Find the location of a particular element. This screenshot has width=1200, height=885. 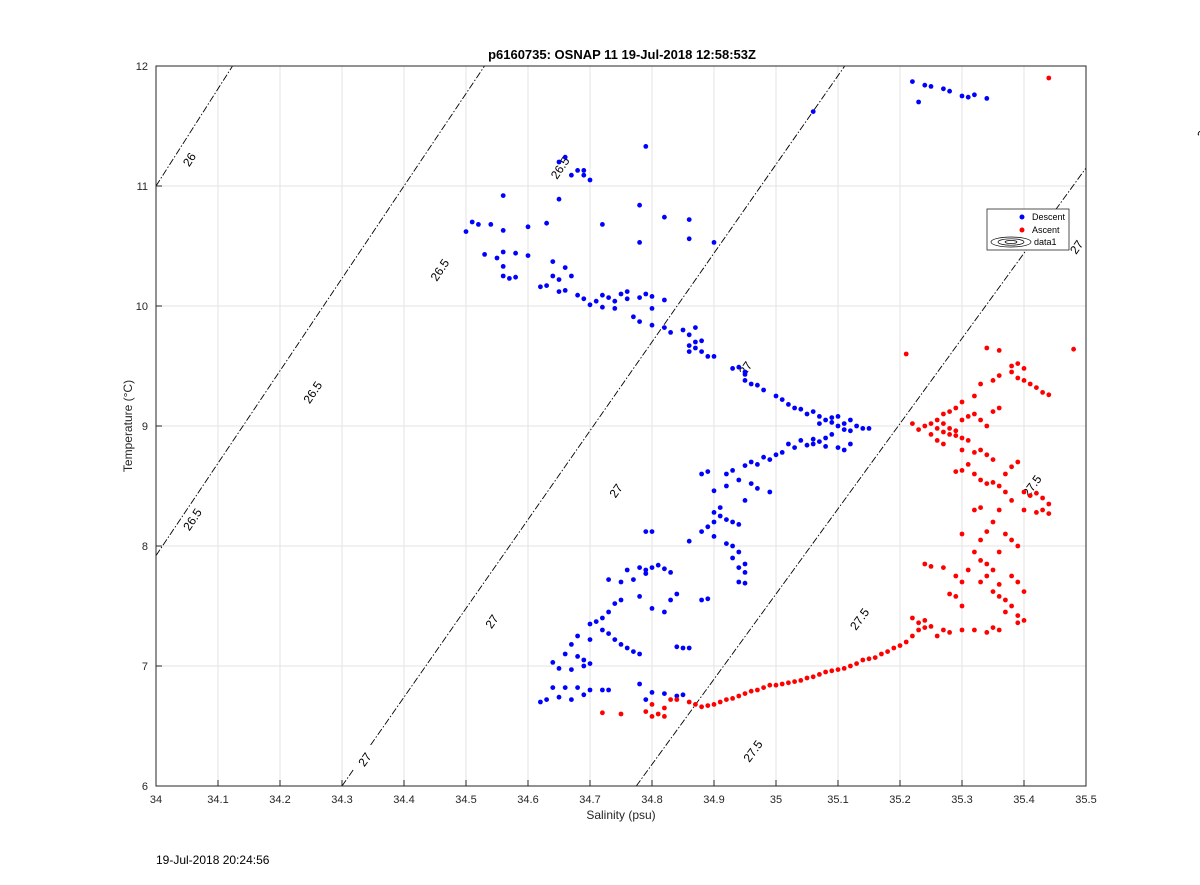

y-tick-label: 7 is located at coordinates (145, 667).